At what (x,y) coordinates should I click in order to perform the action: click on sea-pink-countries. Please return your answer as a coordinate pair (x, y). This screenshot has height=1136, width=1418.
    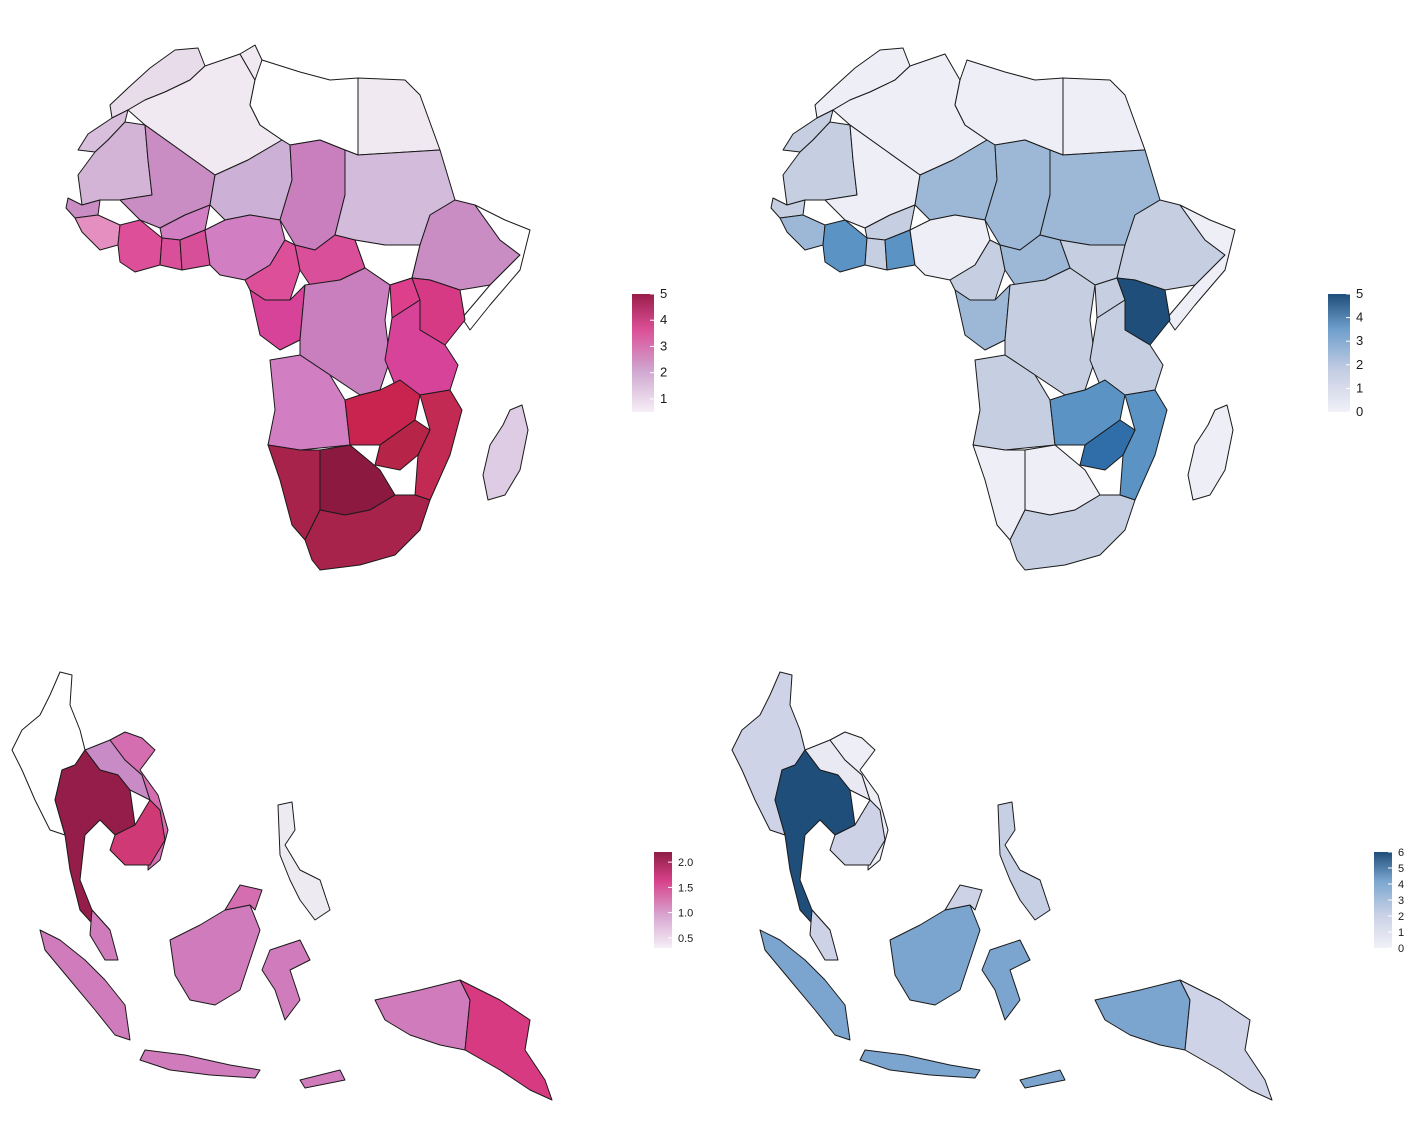
    Looking at the image, I should click on (282, 886).